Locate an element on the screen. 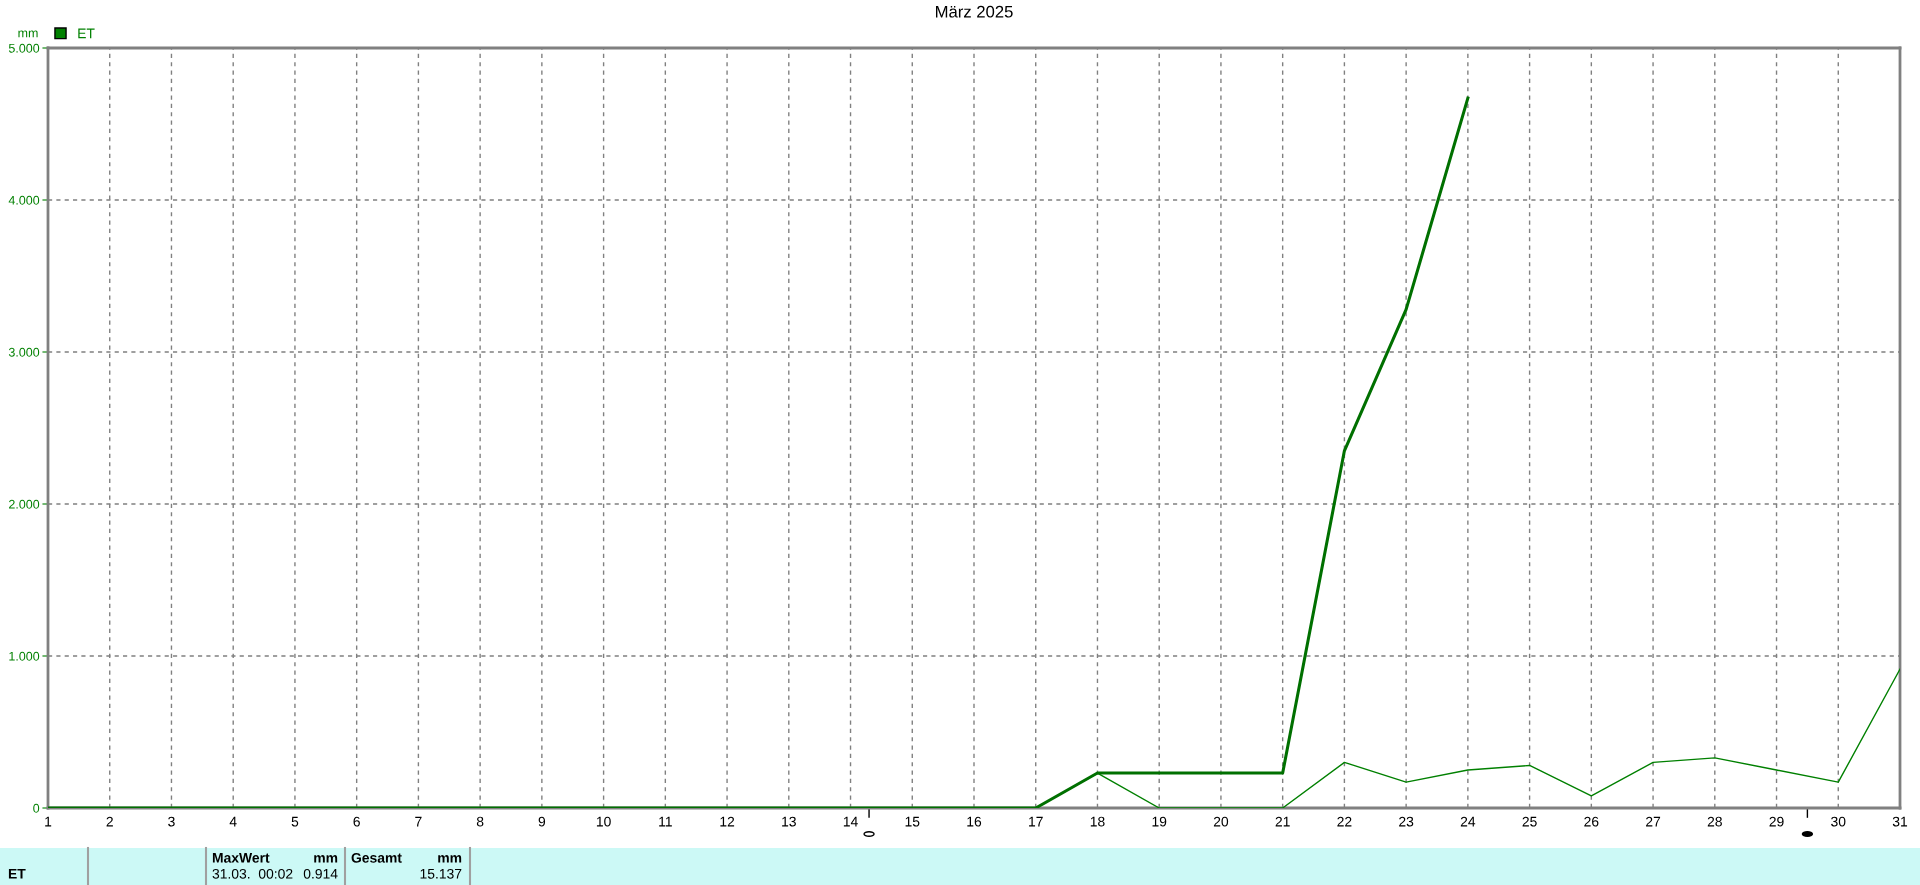  x-tick-label: 14 is located at coordinates (850, 821).